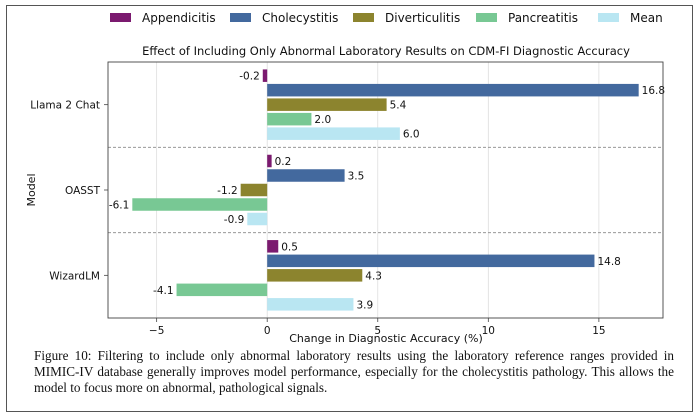 Image resolution: width=700 pixels, height=419 pixels. What do you see at coordinates (322, 120) in the screenshot?
I see `data-label: 2.0` at bounding box center [322, 120].